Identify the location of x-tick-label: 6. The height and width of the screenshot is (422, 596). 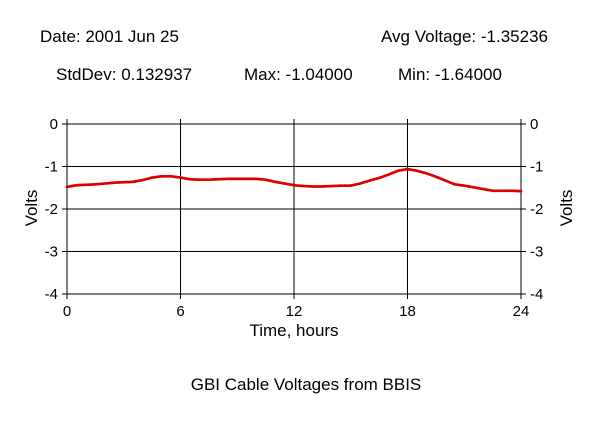
(180, 311).